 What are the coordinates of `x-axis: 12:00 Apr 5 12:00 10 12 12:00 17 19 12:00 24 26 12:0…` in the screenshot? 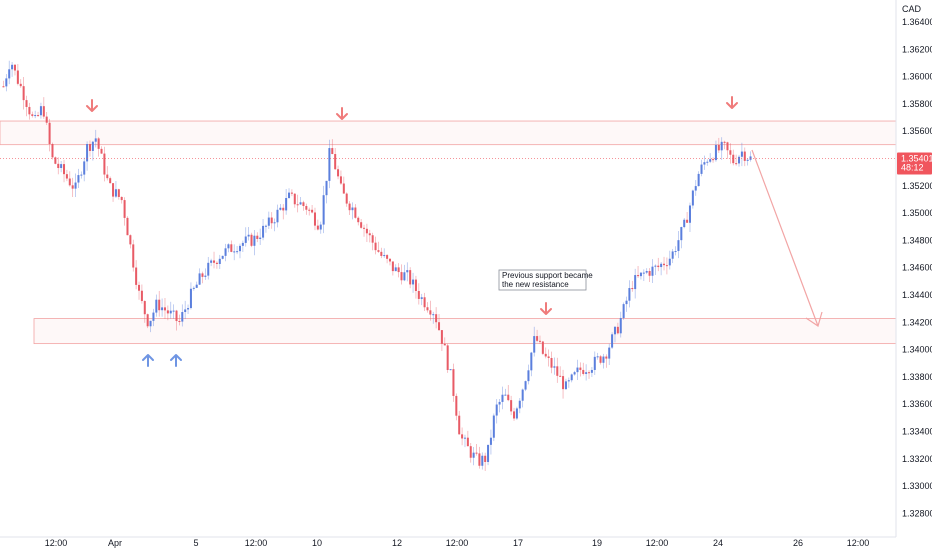 It's located at (457, 543).